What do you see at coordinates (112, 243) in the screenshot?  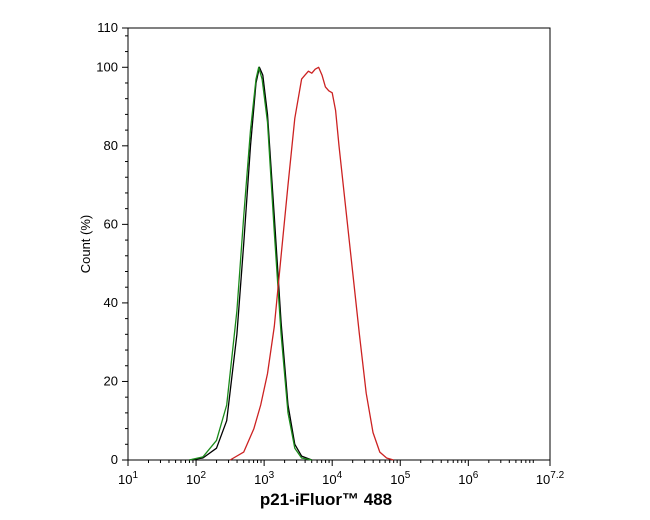 I see `y-axis-ticks: 0 20 40 60 80 100 110` at bounding box center [112, 243].